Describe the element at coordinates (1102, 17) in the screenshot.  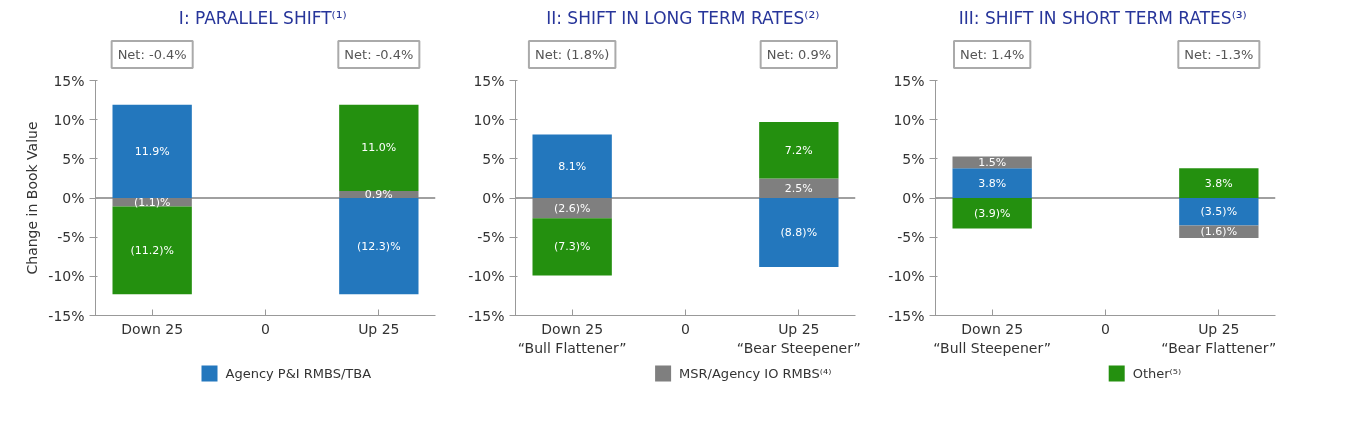
I see `chart-title: III: SHIFT IN SHORT TERM RATES⁽³⁾` at that location.